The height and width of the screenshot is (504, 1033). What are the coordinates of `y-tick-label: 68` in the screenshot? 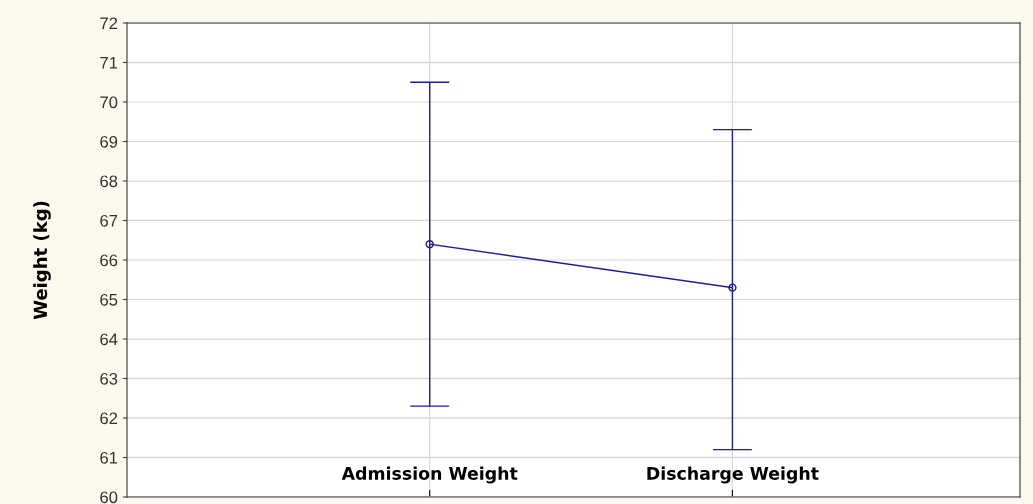 It's located at (109, 181).